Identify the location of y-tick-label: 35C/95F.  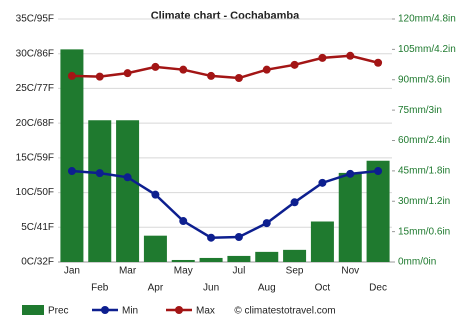
(35, 19).